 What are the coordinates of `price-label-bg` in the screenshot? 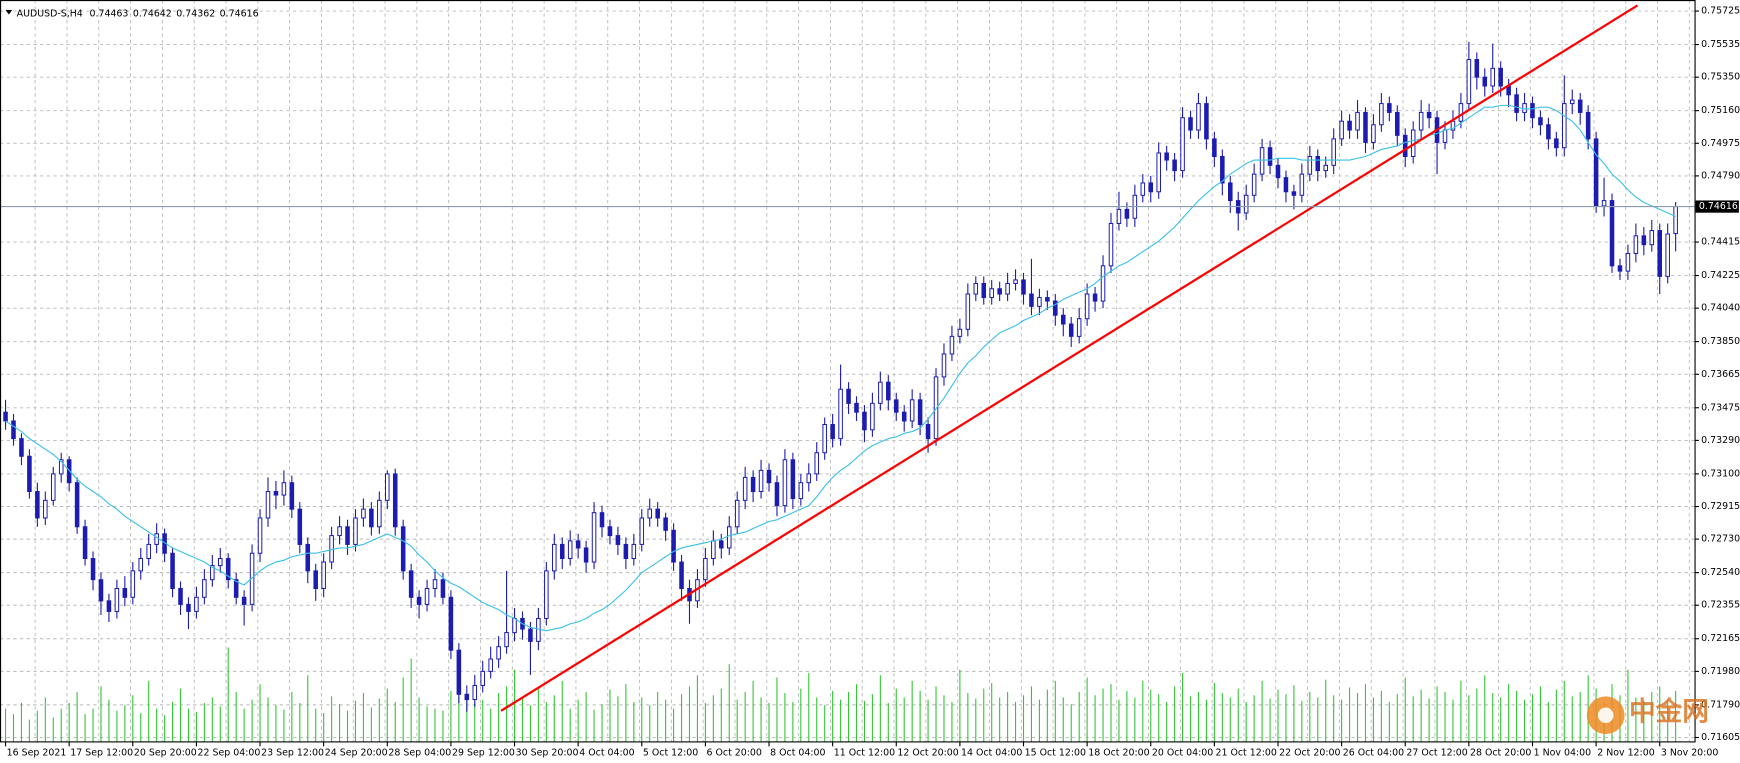 It's located at (1717, 206).